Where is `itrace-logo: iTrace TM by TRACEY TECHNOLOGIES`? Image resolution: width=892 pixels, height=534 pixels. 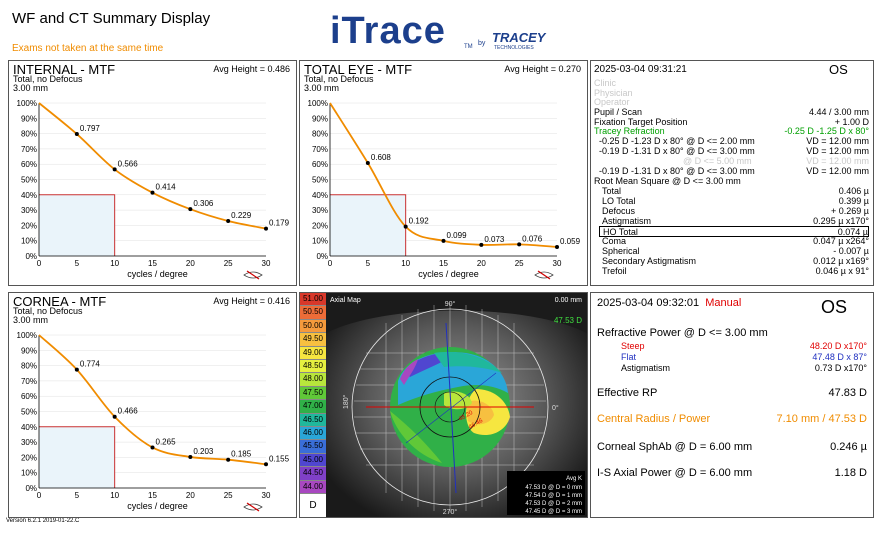 itrace-logo: iTrace TM by TRACEY TECHNOLOGIES is located at coordinates (442, 32).